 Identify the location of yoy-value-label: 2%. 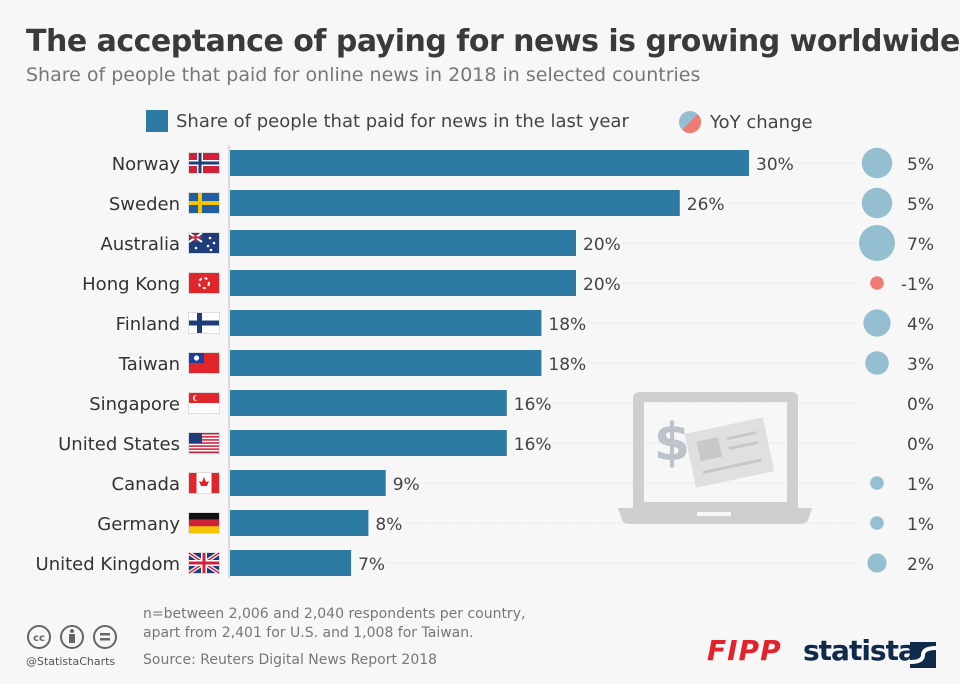
(920, 565).